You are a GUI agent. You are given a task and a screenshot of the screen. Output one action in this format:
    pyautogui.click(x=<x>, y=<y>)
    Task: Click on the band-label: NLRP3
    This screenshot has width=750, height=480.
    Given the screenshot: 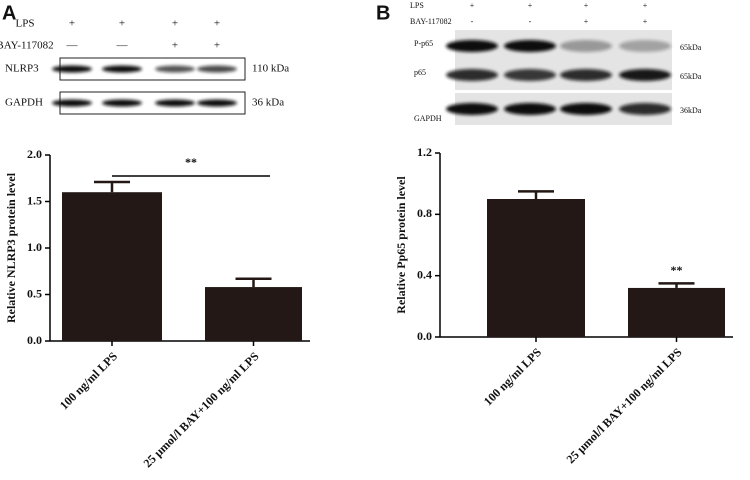 What is the action you would take?
    pyautogui.click(x=22, y=69)
    